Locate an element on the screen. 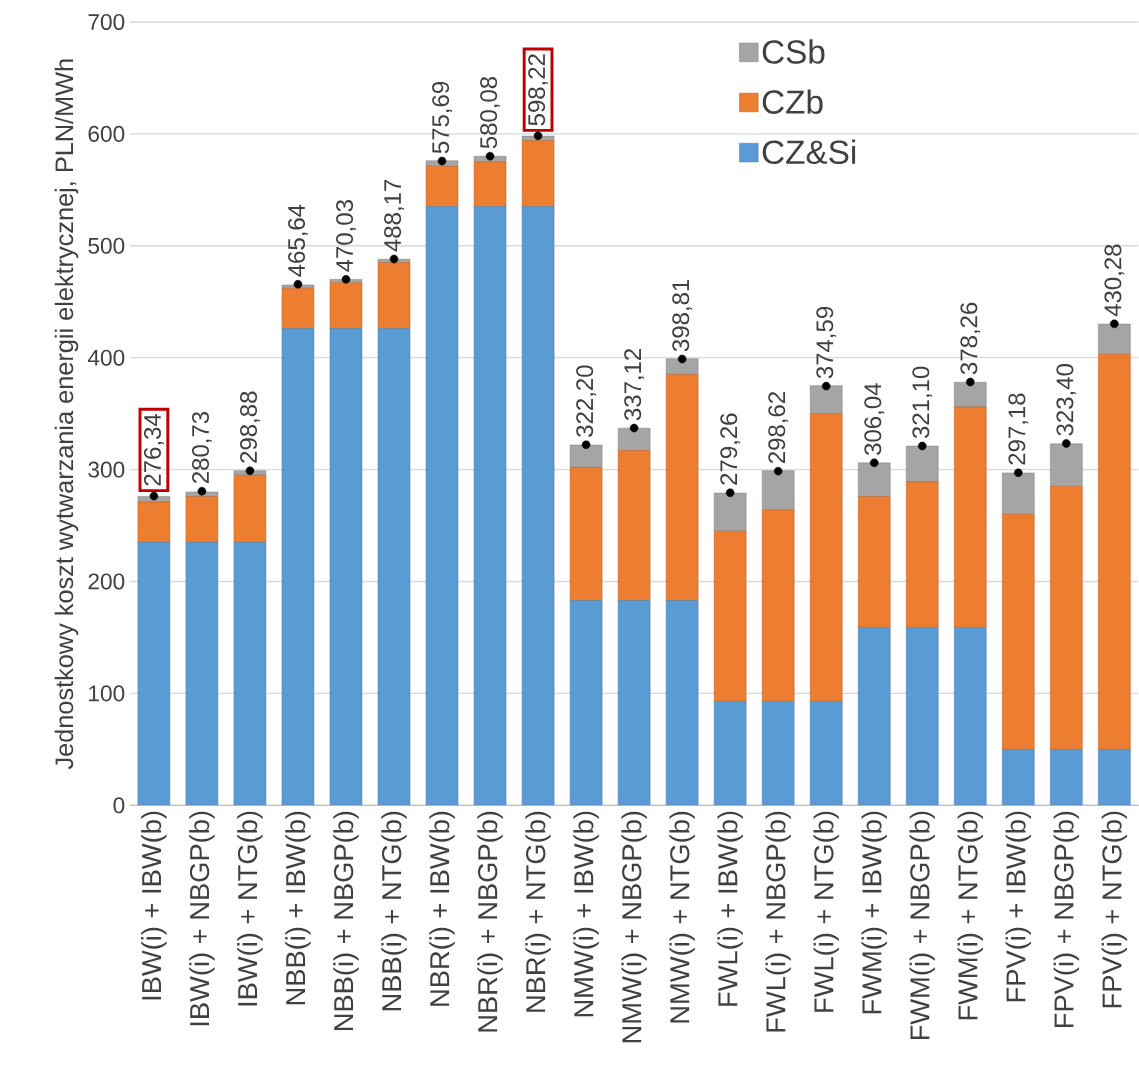 The height and width of the screenshot is (1067, 1139). x-tick-label: FPV(i) + IBW(b) is located at coordinates (1018, 906).